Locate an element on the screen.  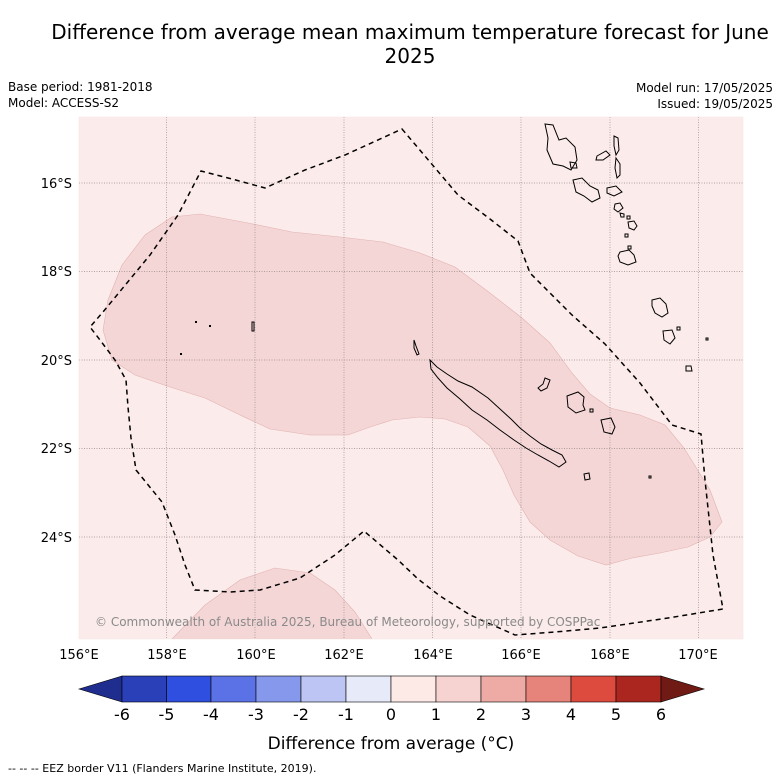
colorbar-title: Difference from average (°C) is located at coordinates (391, 744).